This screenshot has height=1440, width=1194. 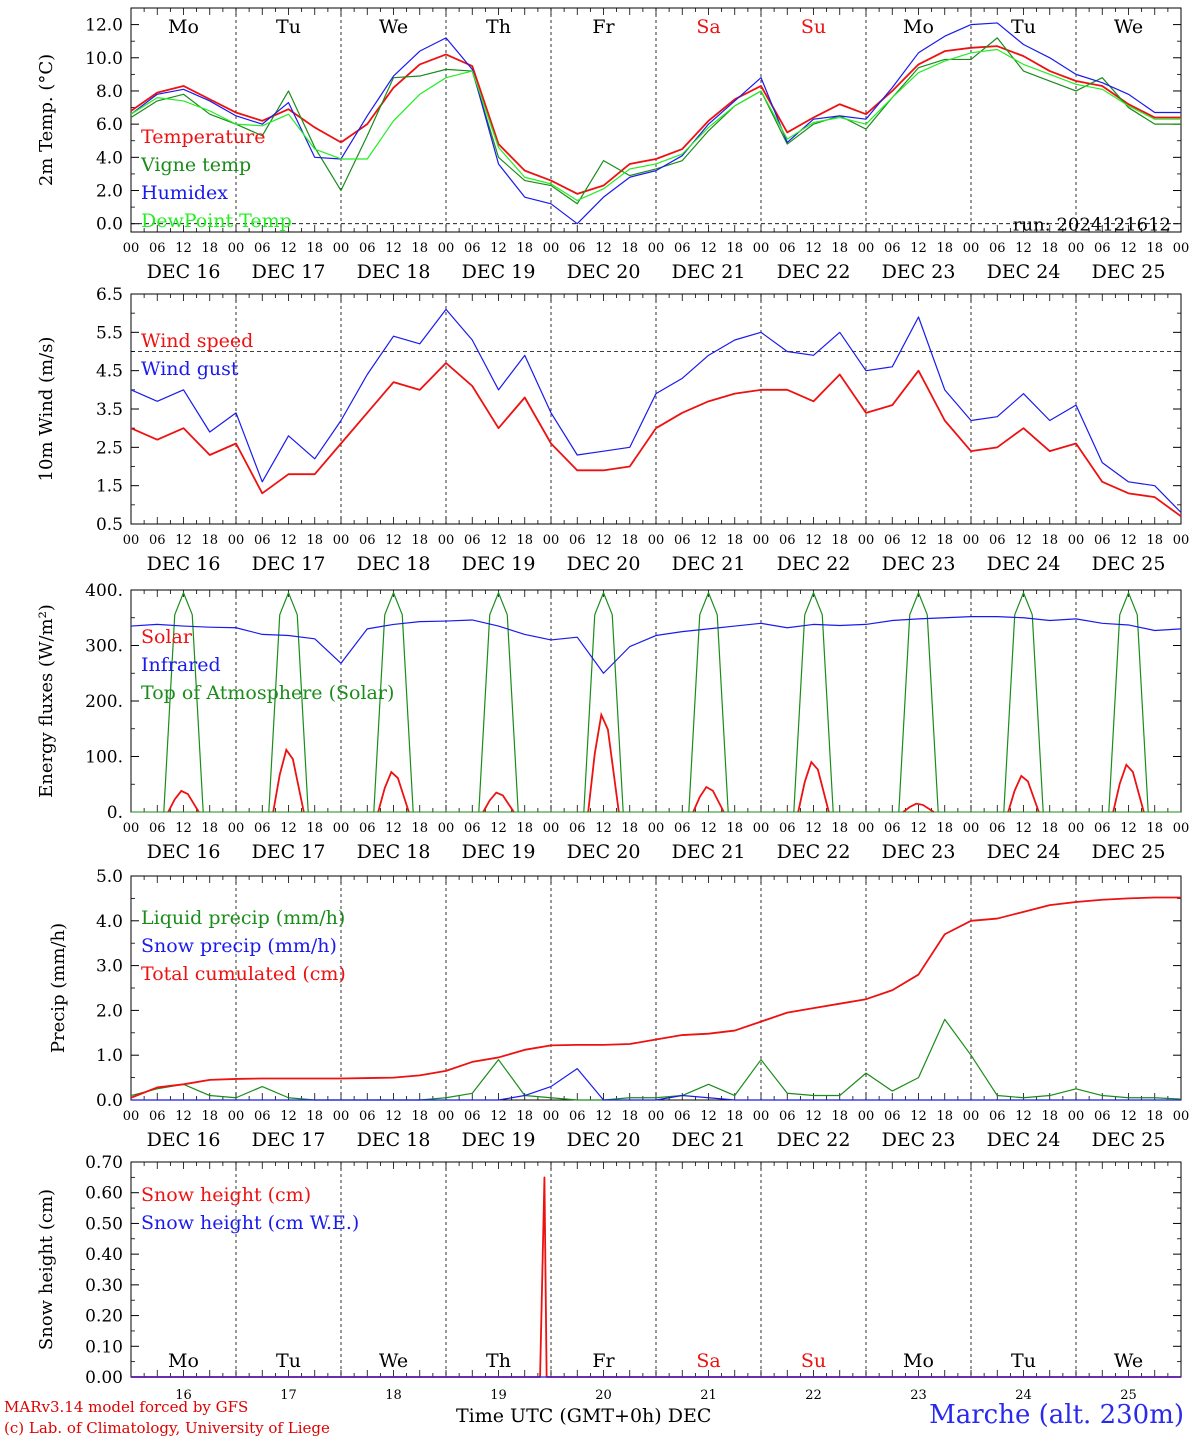 I want to click on legend-entry: Infrared, so click(x=181, y=665).